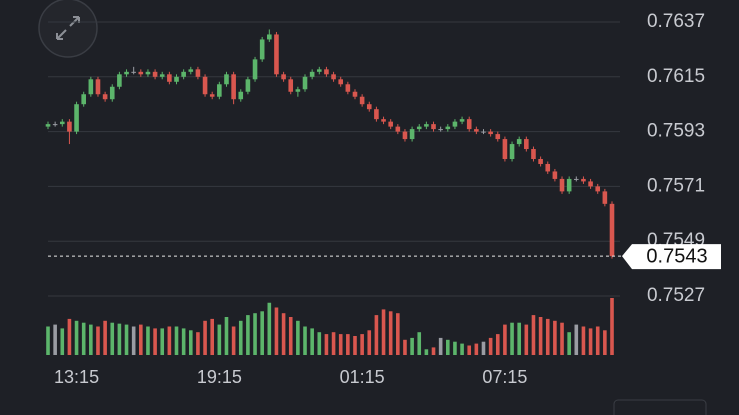  Describe the element at coordinates (362, 377) in the screenshot. I see `x-tick-label: 01:15` at that location.